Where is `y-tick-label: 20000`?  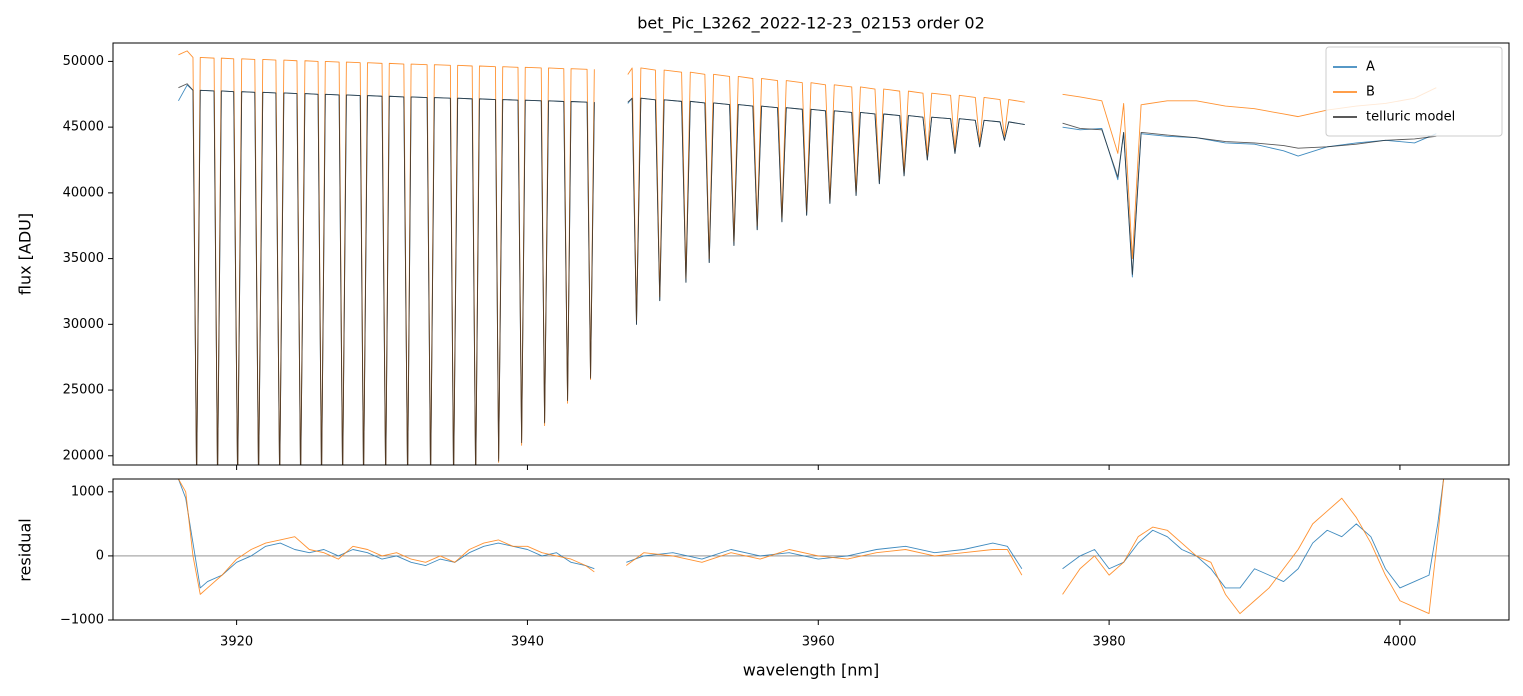 y-tick-label: 20000 is located at coordinates (83, 455).